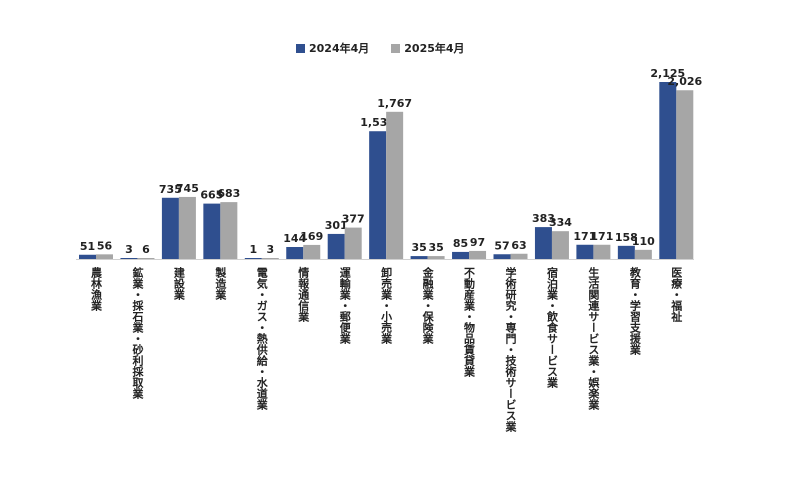 This screenshot has width=800, height=503. Describe the element at coordinates (300, 48) in the screenshot. I see `legend-swatch-2024` at that location.